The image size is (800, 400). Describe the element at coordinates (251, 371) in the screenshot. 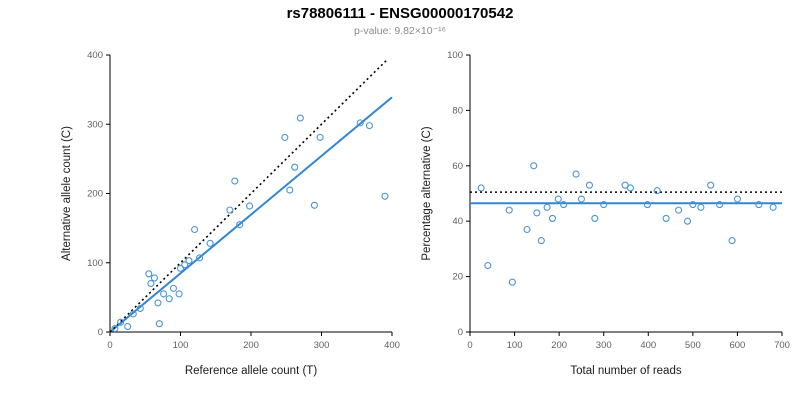

I see `svg-text: Reference allele count (T)` at that location.